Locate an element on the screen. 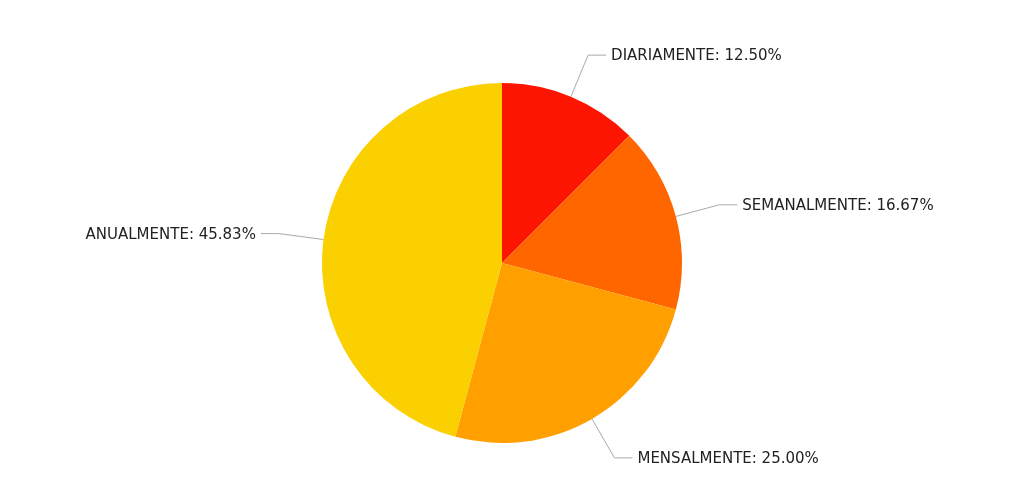 The height and width of the screenshot is (502, 1012). slice-label: MENSALMENTE: 25.00% is located at coordinates (728, 457).